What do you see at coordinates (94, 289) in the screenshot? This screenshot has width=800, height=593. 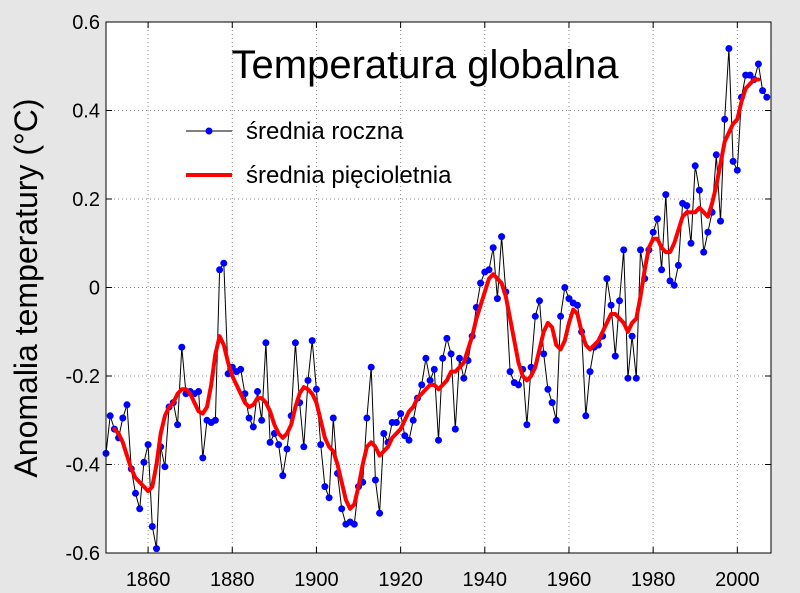 I see `y-tick-label: 0` at bounding box center [94, 289].